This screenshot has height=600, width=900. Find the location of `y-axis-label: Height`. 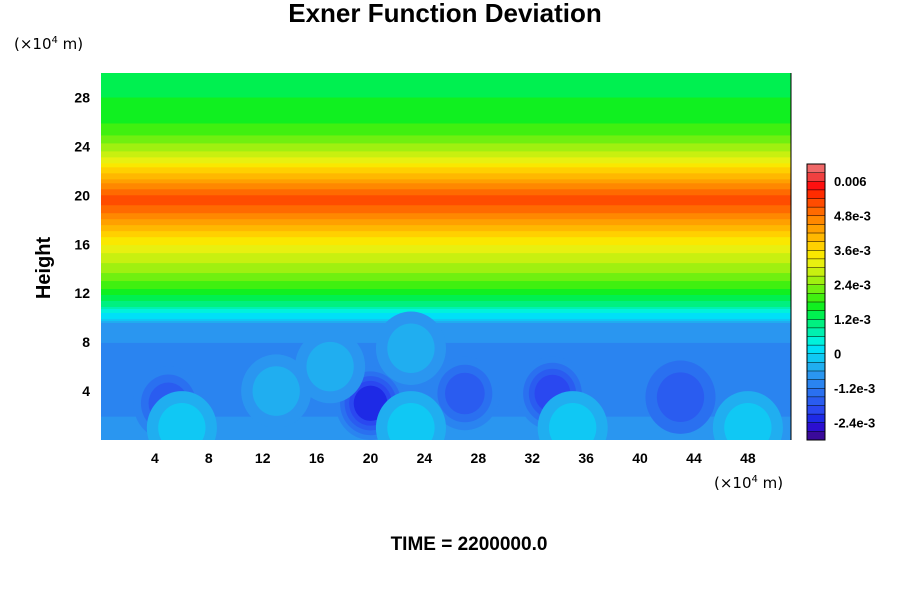

y-axis-label: Height is located at coordinates (44, 268).